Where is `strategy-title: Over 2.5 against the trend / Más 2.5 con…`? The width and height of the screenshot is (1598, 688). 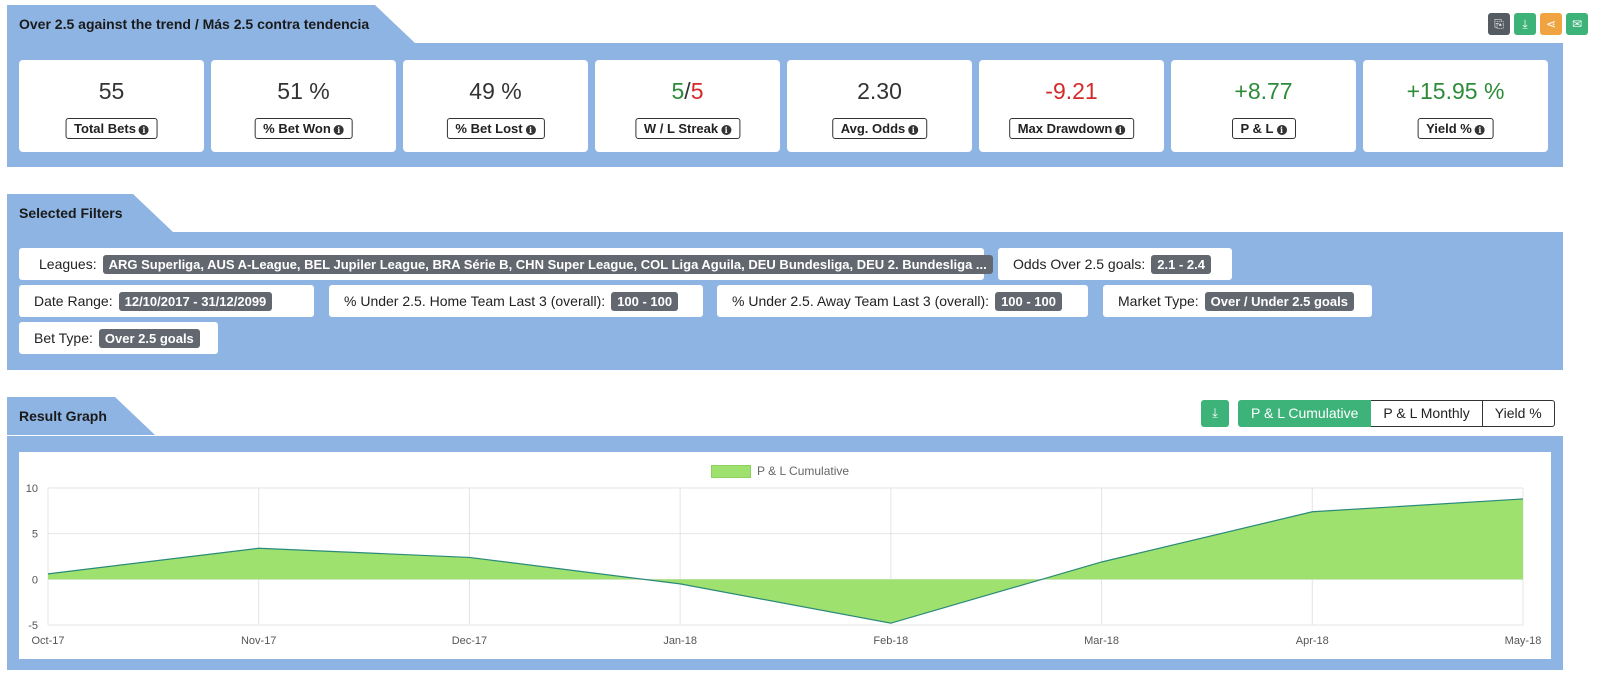
strategy-title: Over 2.5 against the trend / Más 2.5 con… is located at coordinates (194, 24).